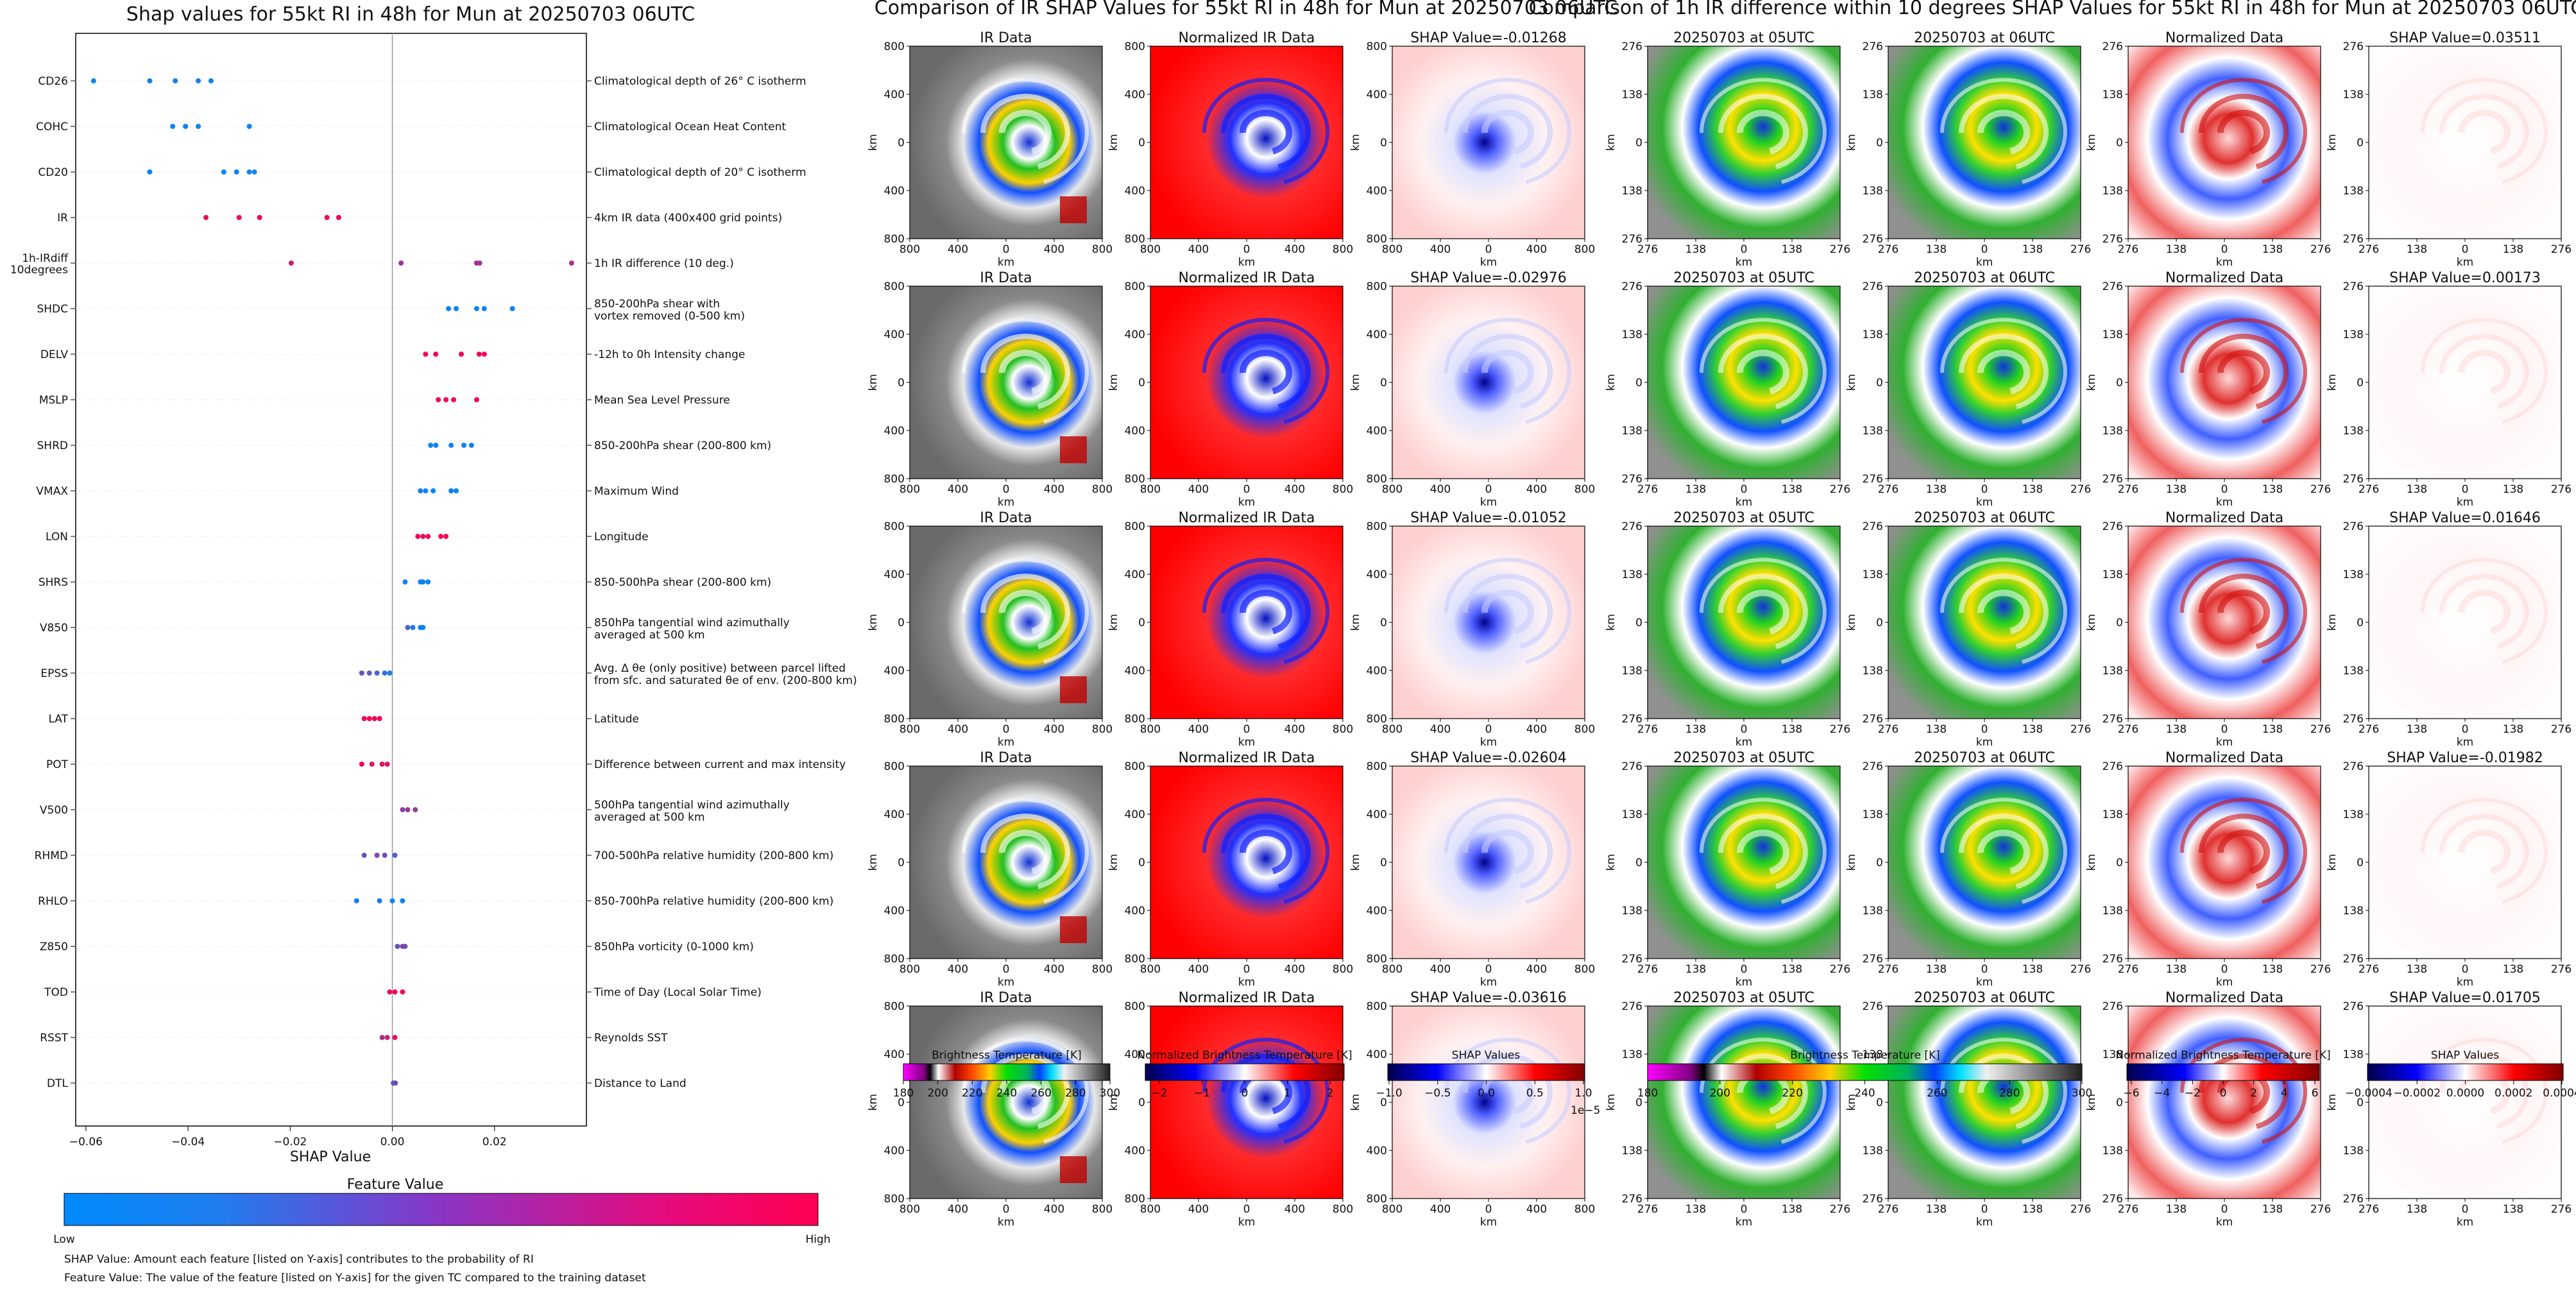 Image resolution: width=2576 pixels, height=1289 pixels. I want to click on panel-title: SHAP Value=0.03511, so click(2465, 38).